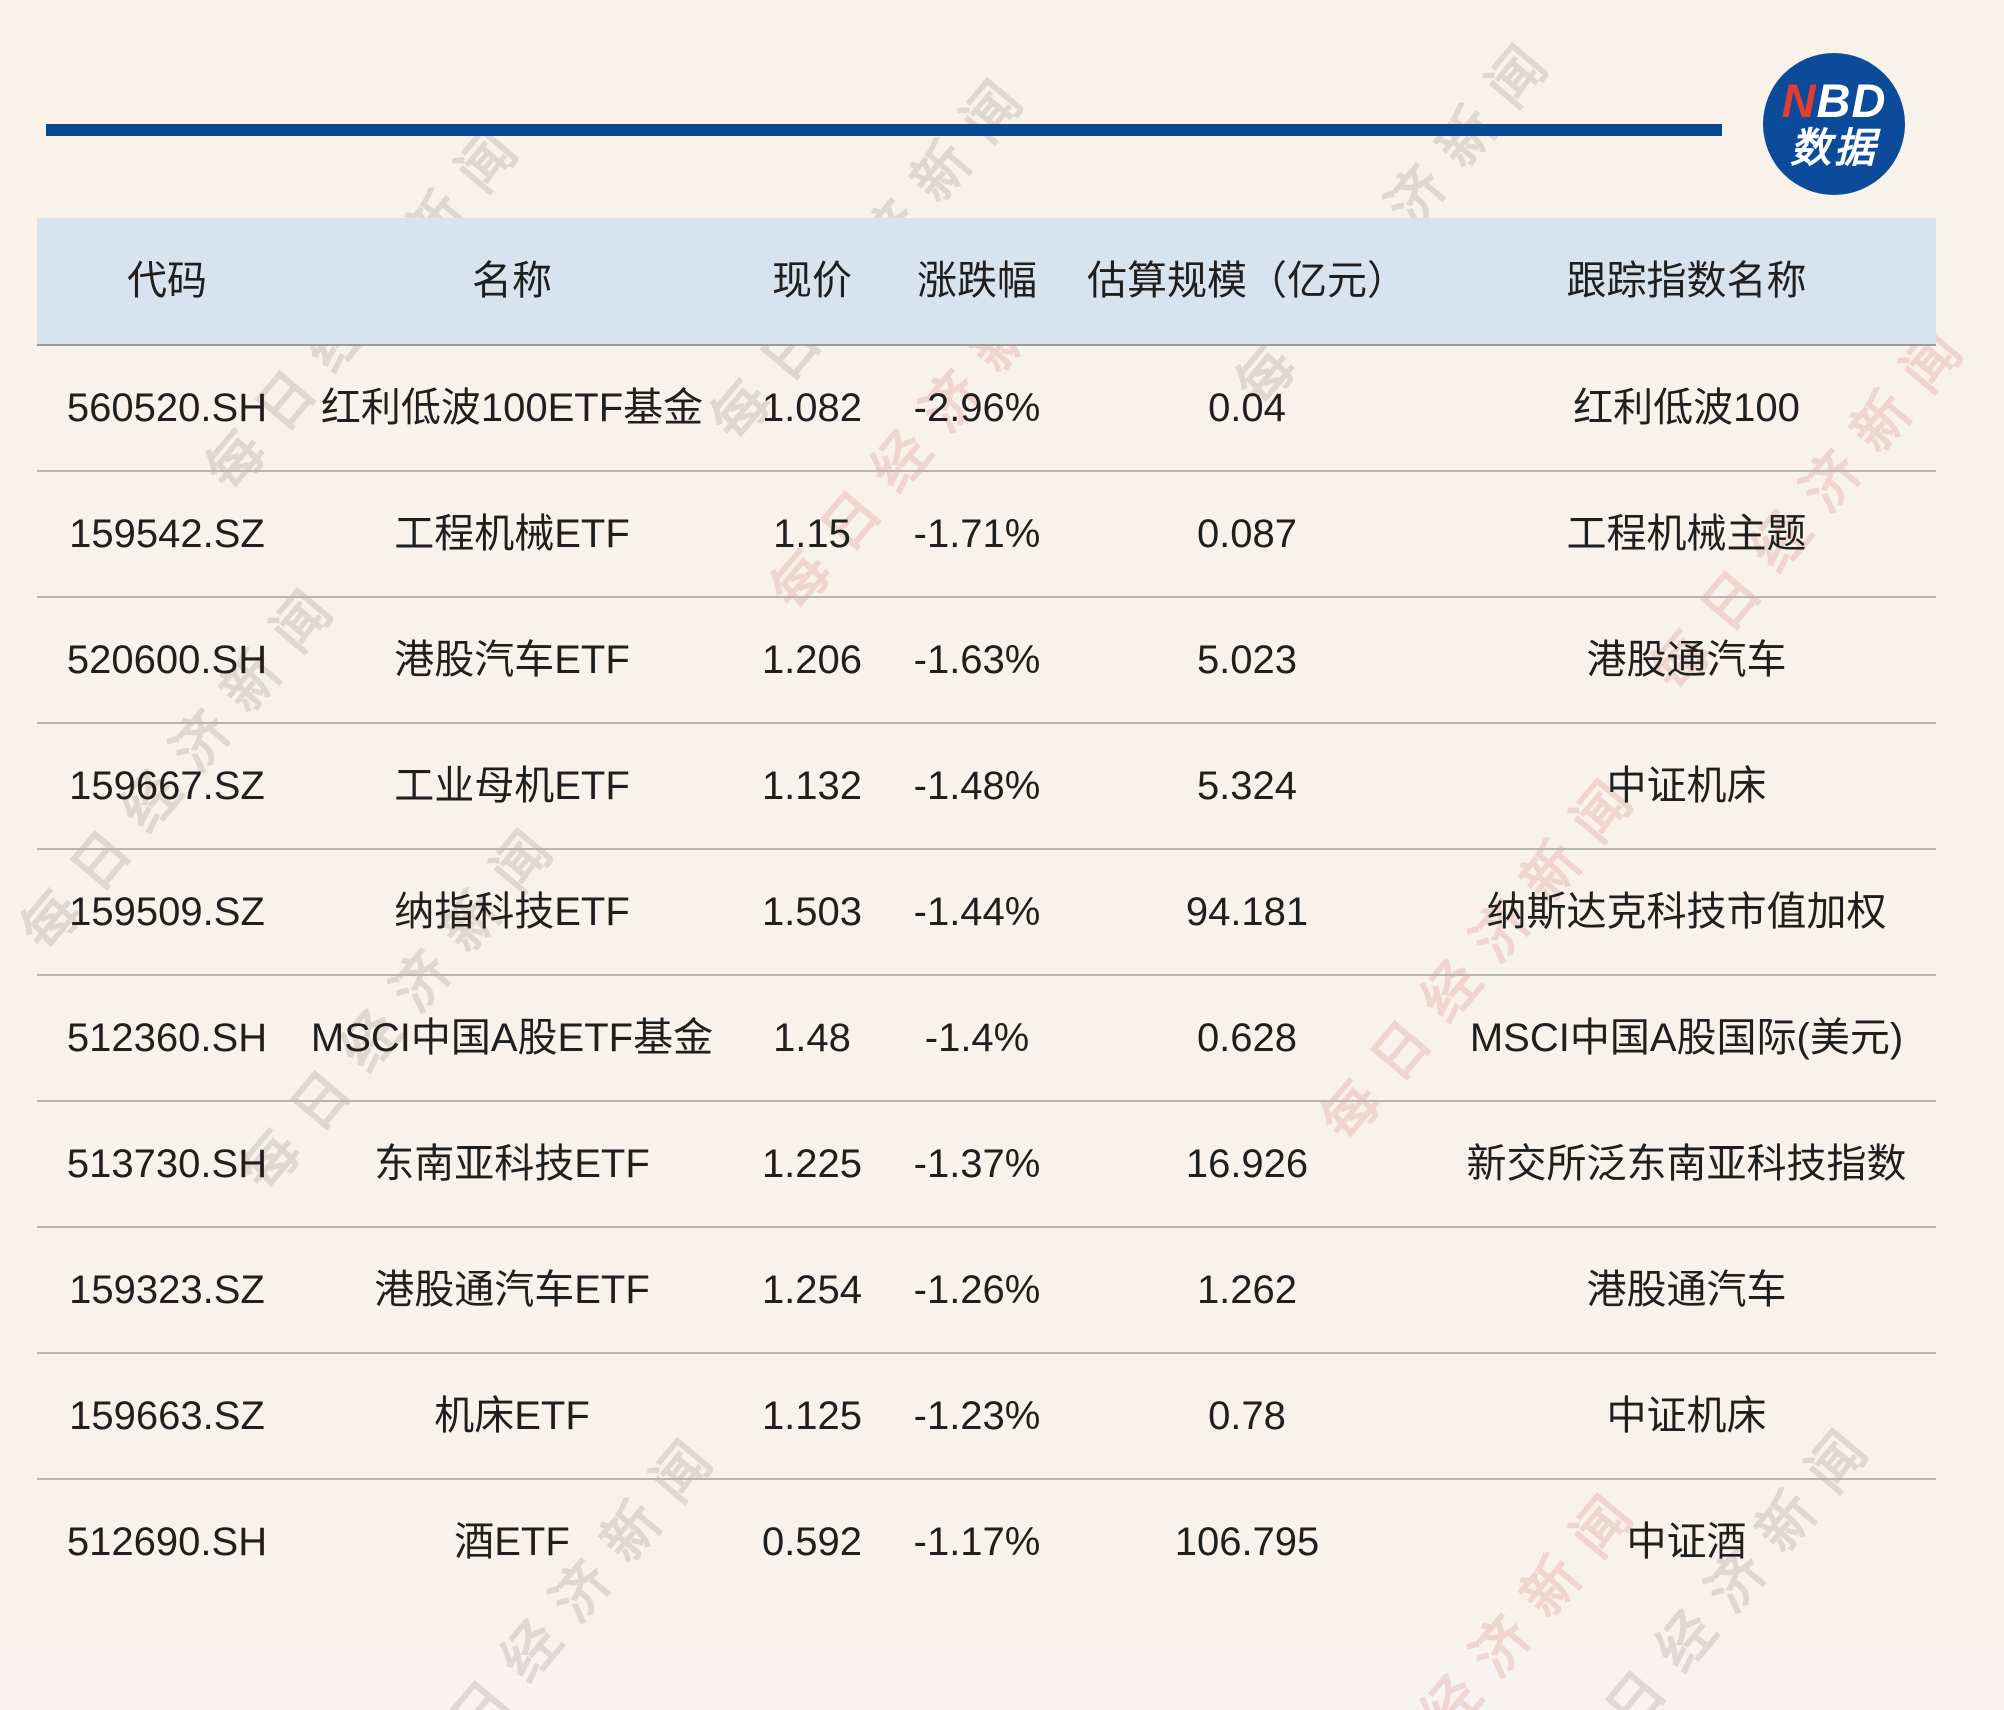  I want to click on header-cell-price: 现价, so click(812, 281).